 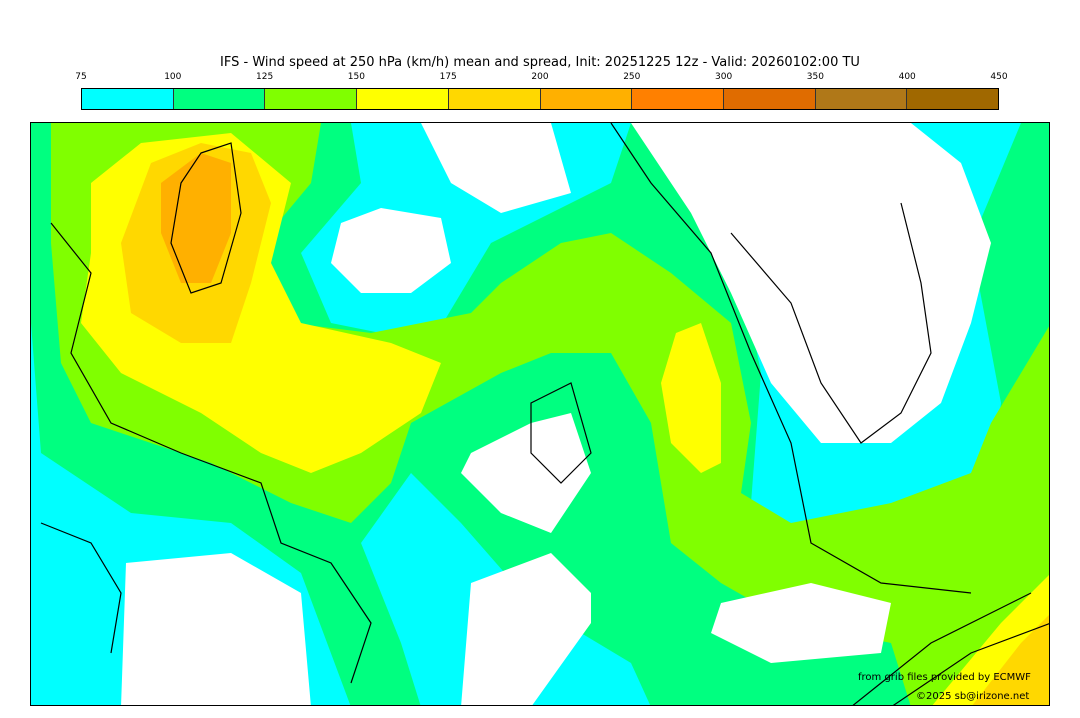 What do you see at coordinates (944, 677) in the screenshot?
I see `data-source-credit: from grib files provided by ECMWF` at bounding box center [944, 677].